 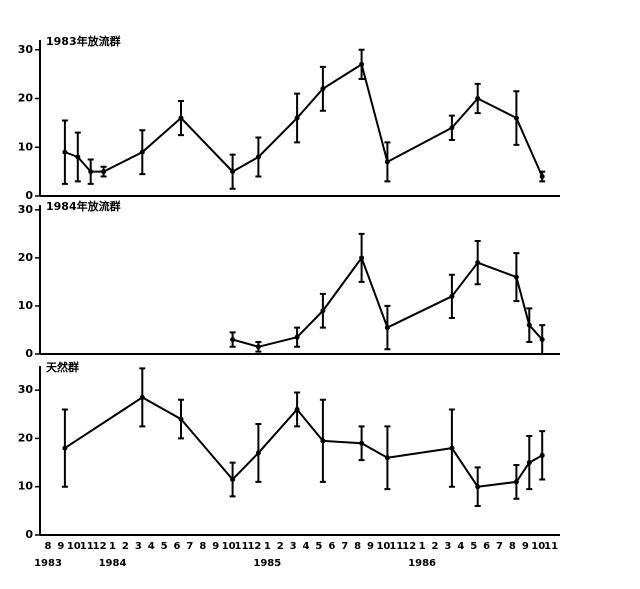 I want to click on year-label: 1986, so click(x=422, y=563).